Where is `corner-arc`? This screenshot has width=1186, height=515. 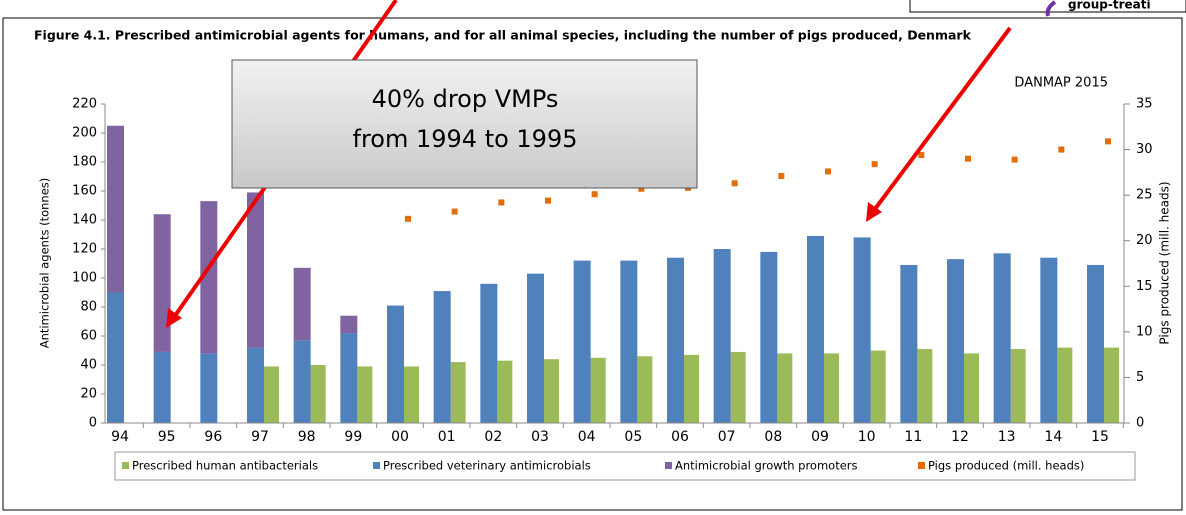
corner-arc is located at coordinates (1051, 8).